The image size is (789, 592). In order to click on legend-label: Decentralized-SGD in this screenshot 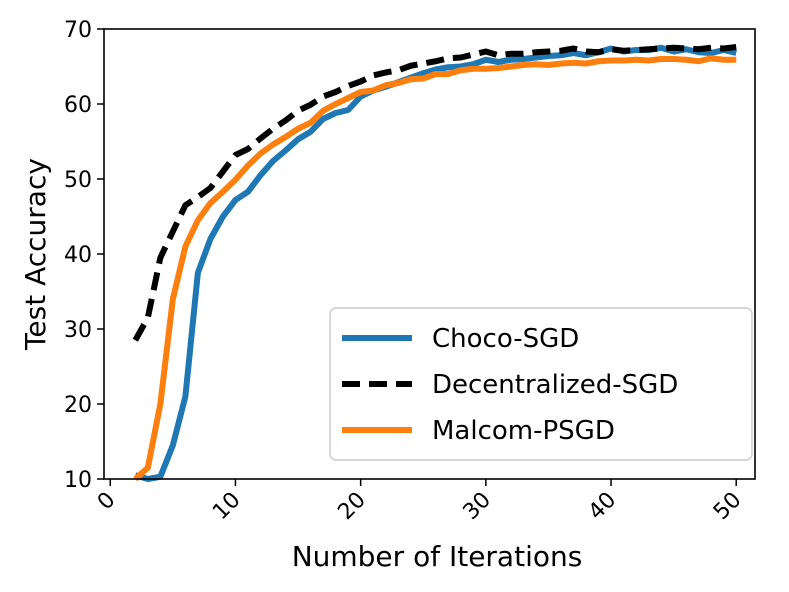, I will do `click(555, 385)`.